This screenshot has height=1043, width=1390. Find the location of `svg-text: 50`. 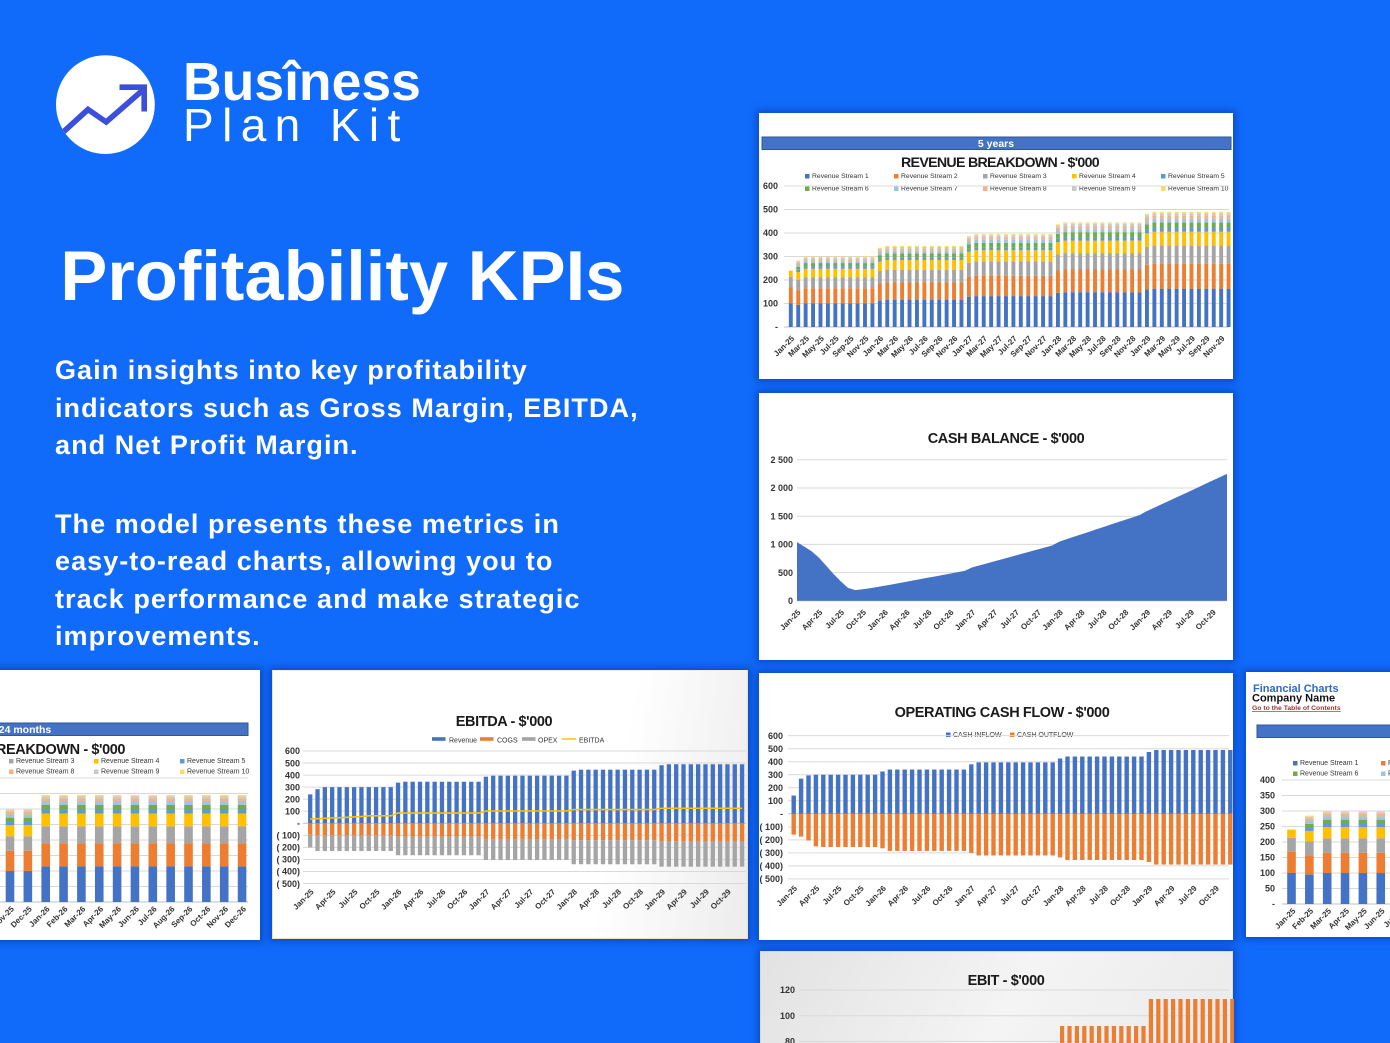

svg-text: 50 is located at coordinates (1270, 889).